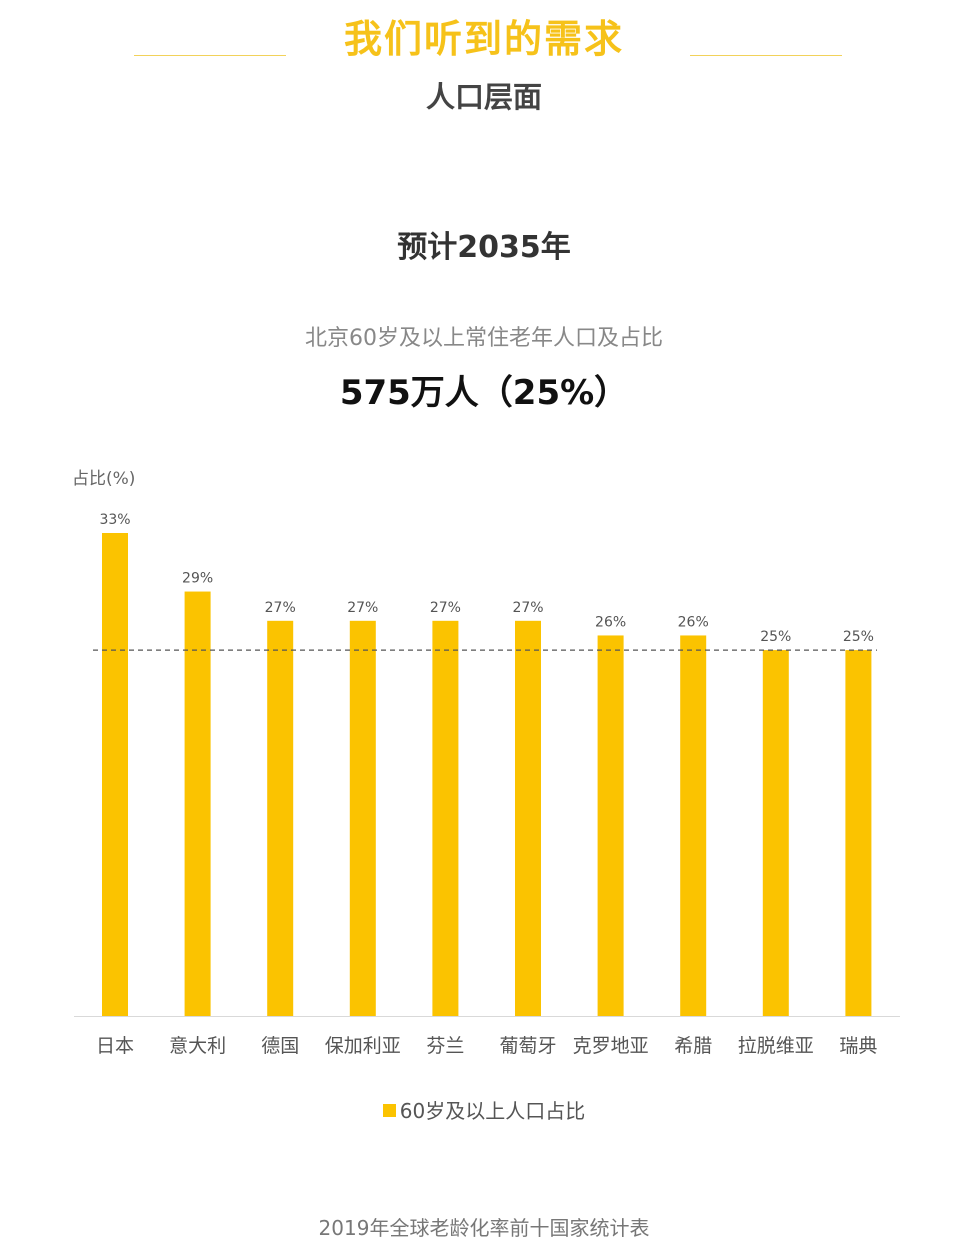 This screenshot has width=968, height=1241. What do you see at coordinates (484, 338) in the screenshot?
I see `stat-label: 北京60岁及以上常住老年人口及占比` at bounding box center [484, 338].